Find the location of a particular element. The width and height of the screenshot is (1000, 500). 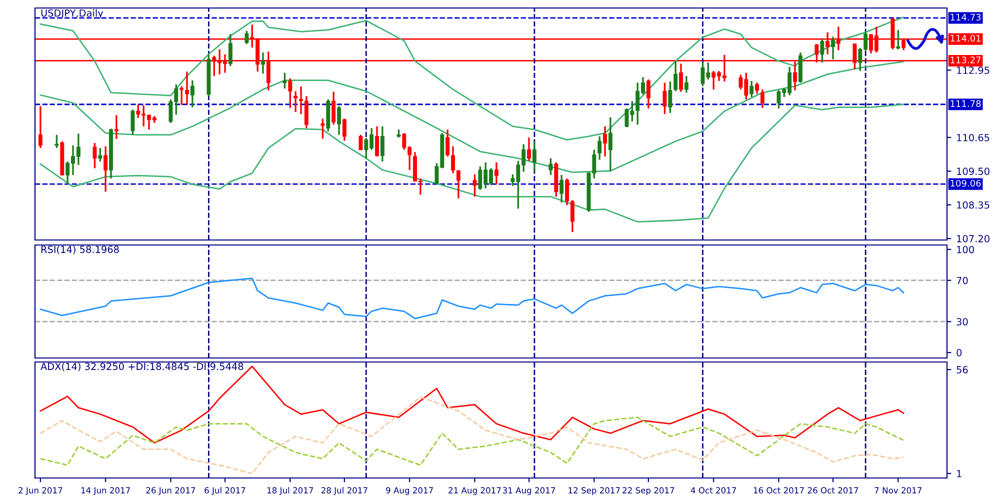

x-tick-label: 16 Oct 2017 is located at coordinates (779, 490).